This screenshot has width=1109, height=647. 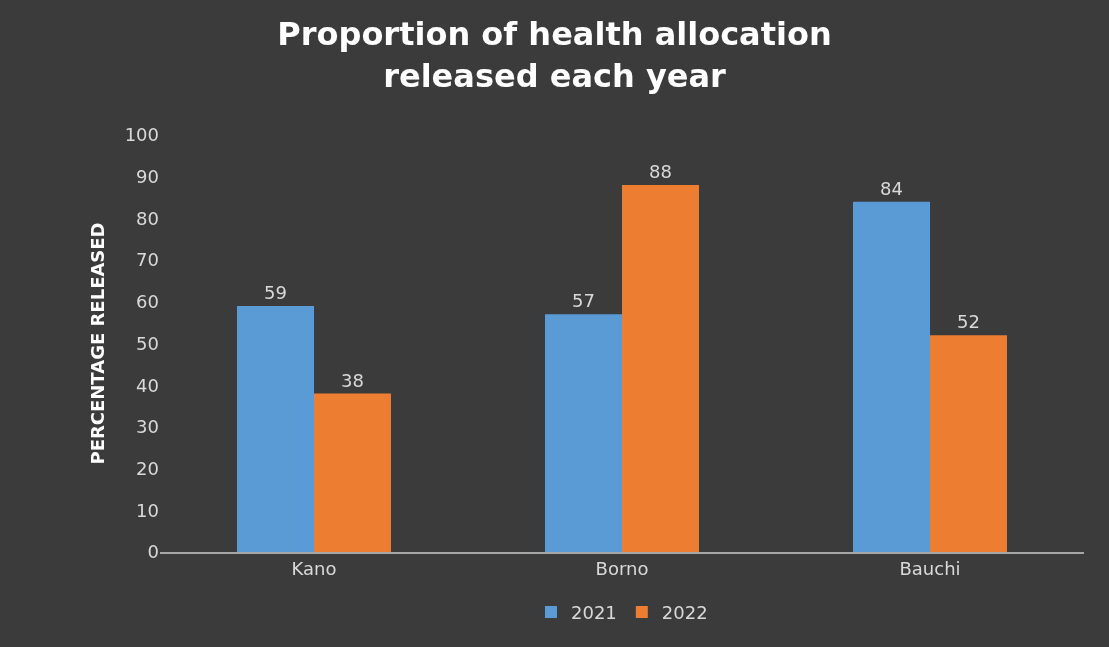 What do you see at coordinates (147, 302) in the screenshot?
I see `y-tick-label: 60` at bounding box center [147, 302].